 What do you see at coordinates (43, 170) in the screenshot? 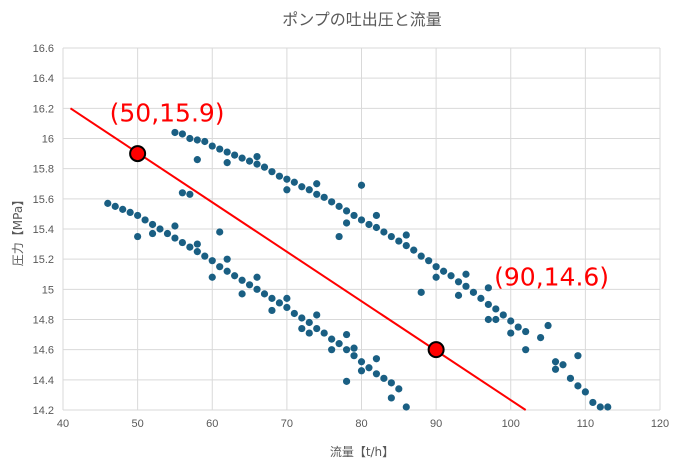
I see `y-tick-label: 15.8` at bounding box center [43, 170].